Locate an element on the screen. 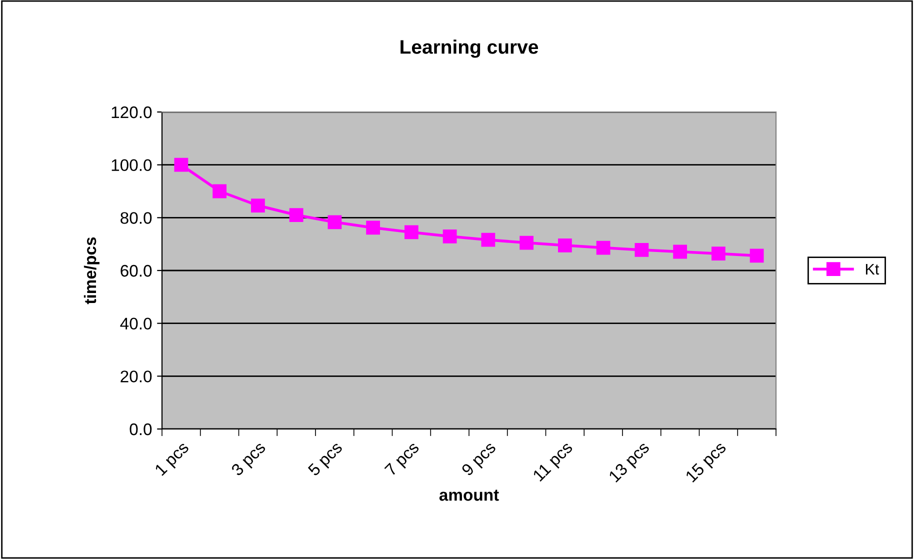 The height and width of the screenshot is (559, 914). x-tick-label: 1 pcs is located at coordinates (173, 459).